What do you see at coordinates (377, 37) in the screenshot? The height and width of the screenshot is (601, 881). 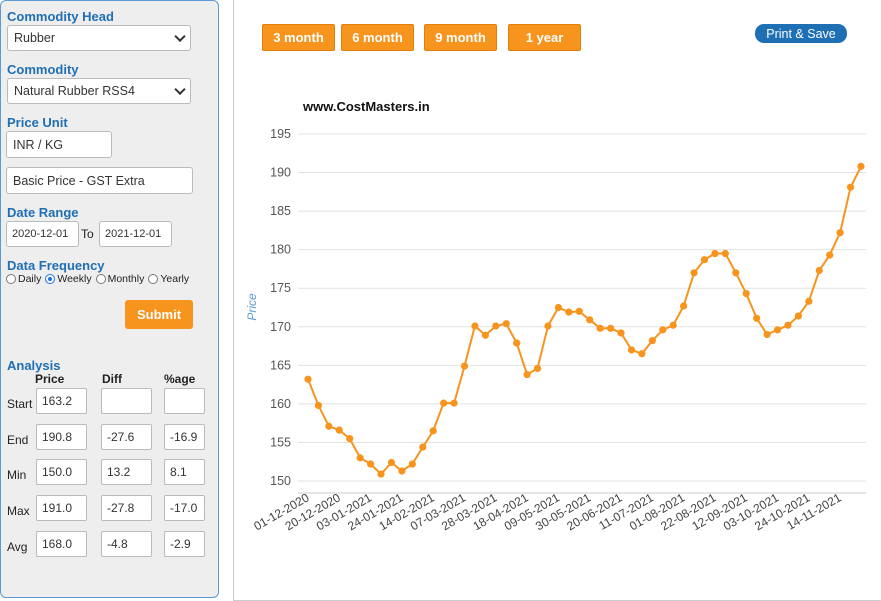 I see `period-6-month-button: 6 month` at bounding box center [377, 37].